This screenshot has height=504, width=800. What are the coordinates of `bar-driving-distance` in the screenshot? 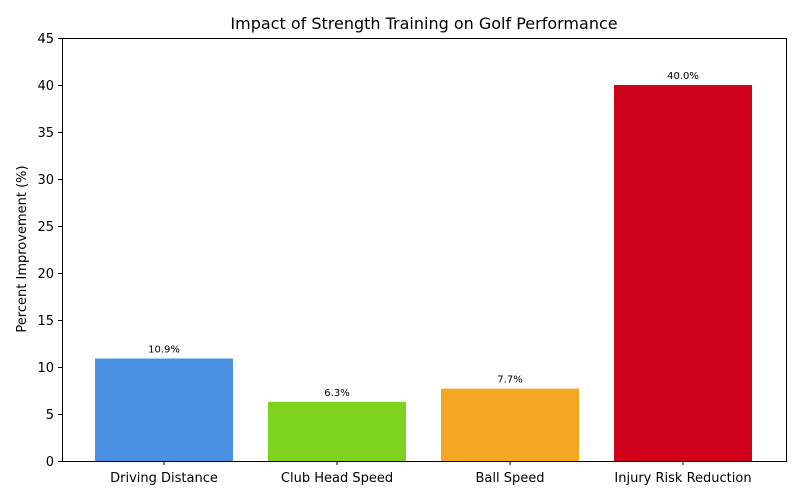 It's located at (164, 409).